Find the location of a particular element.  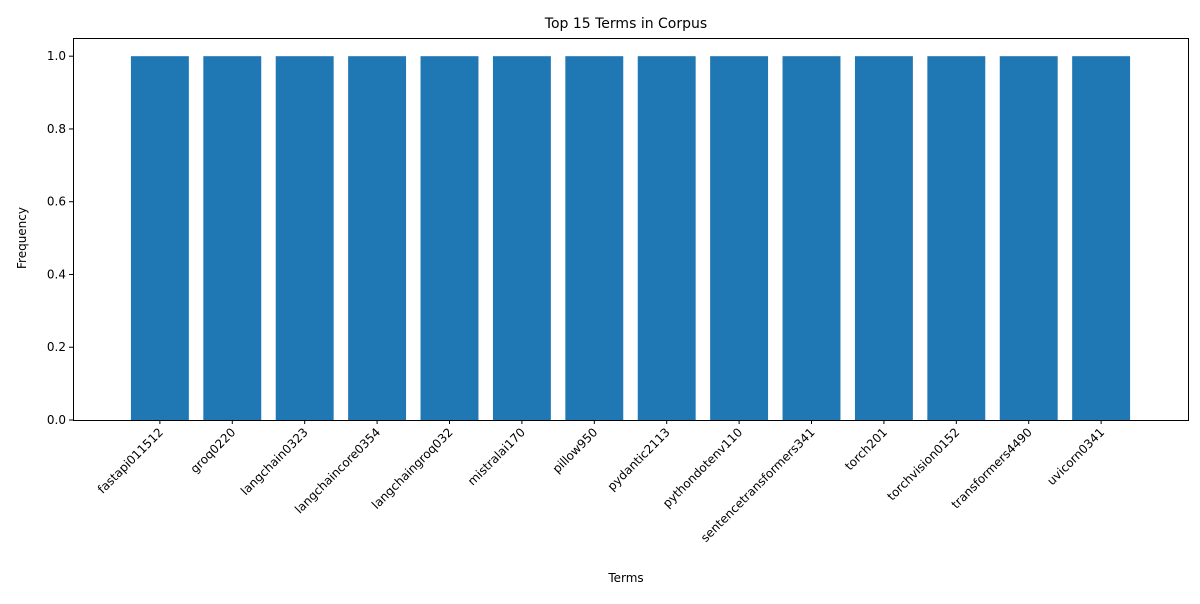

x-tick-label: langchain0323 is located at coordinates (274, 461).